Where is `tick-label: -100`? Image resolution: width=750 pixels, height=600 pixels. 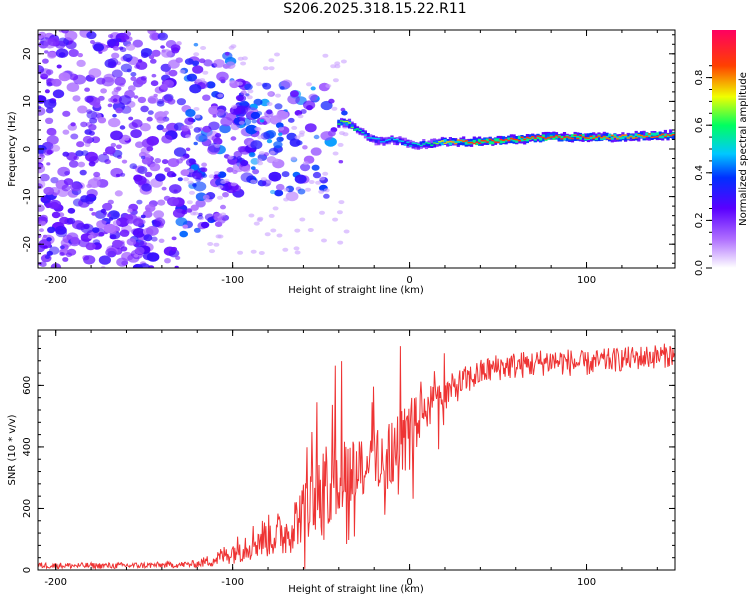 tick-label: -100 is located at coordinates (232, 582).